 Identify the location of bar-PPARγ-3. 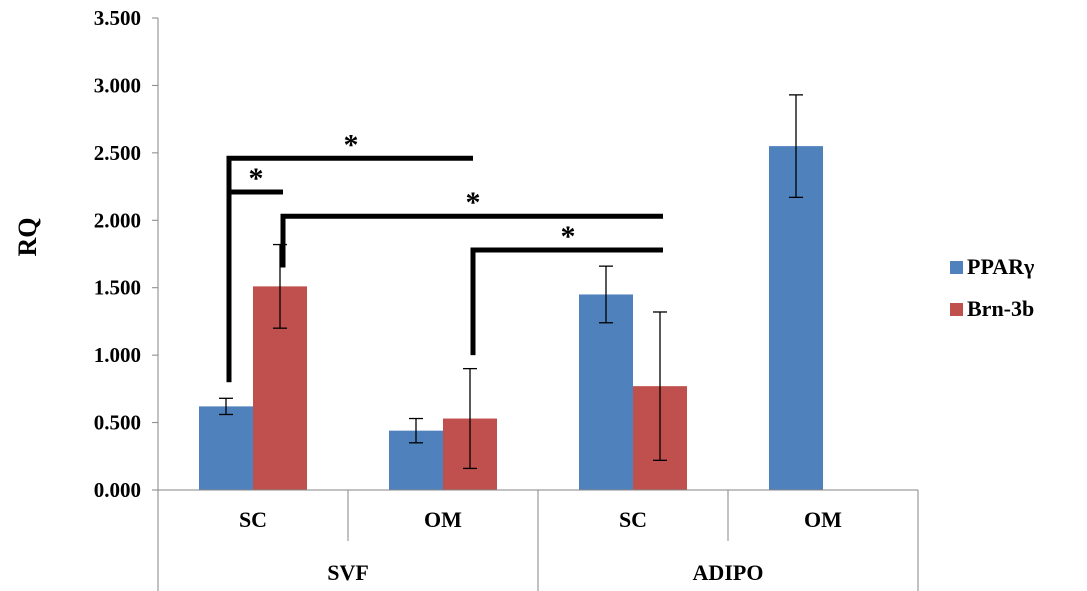
(796, 318).